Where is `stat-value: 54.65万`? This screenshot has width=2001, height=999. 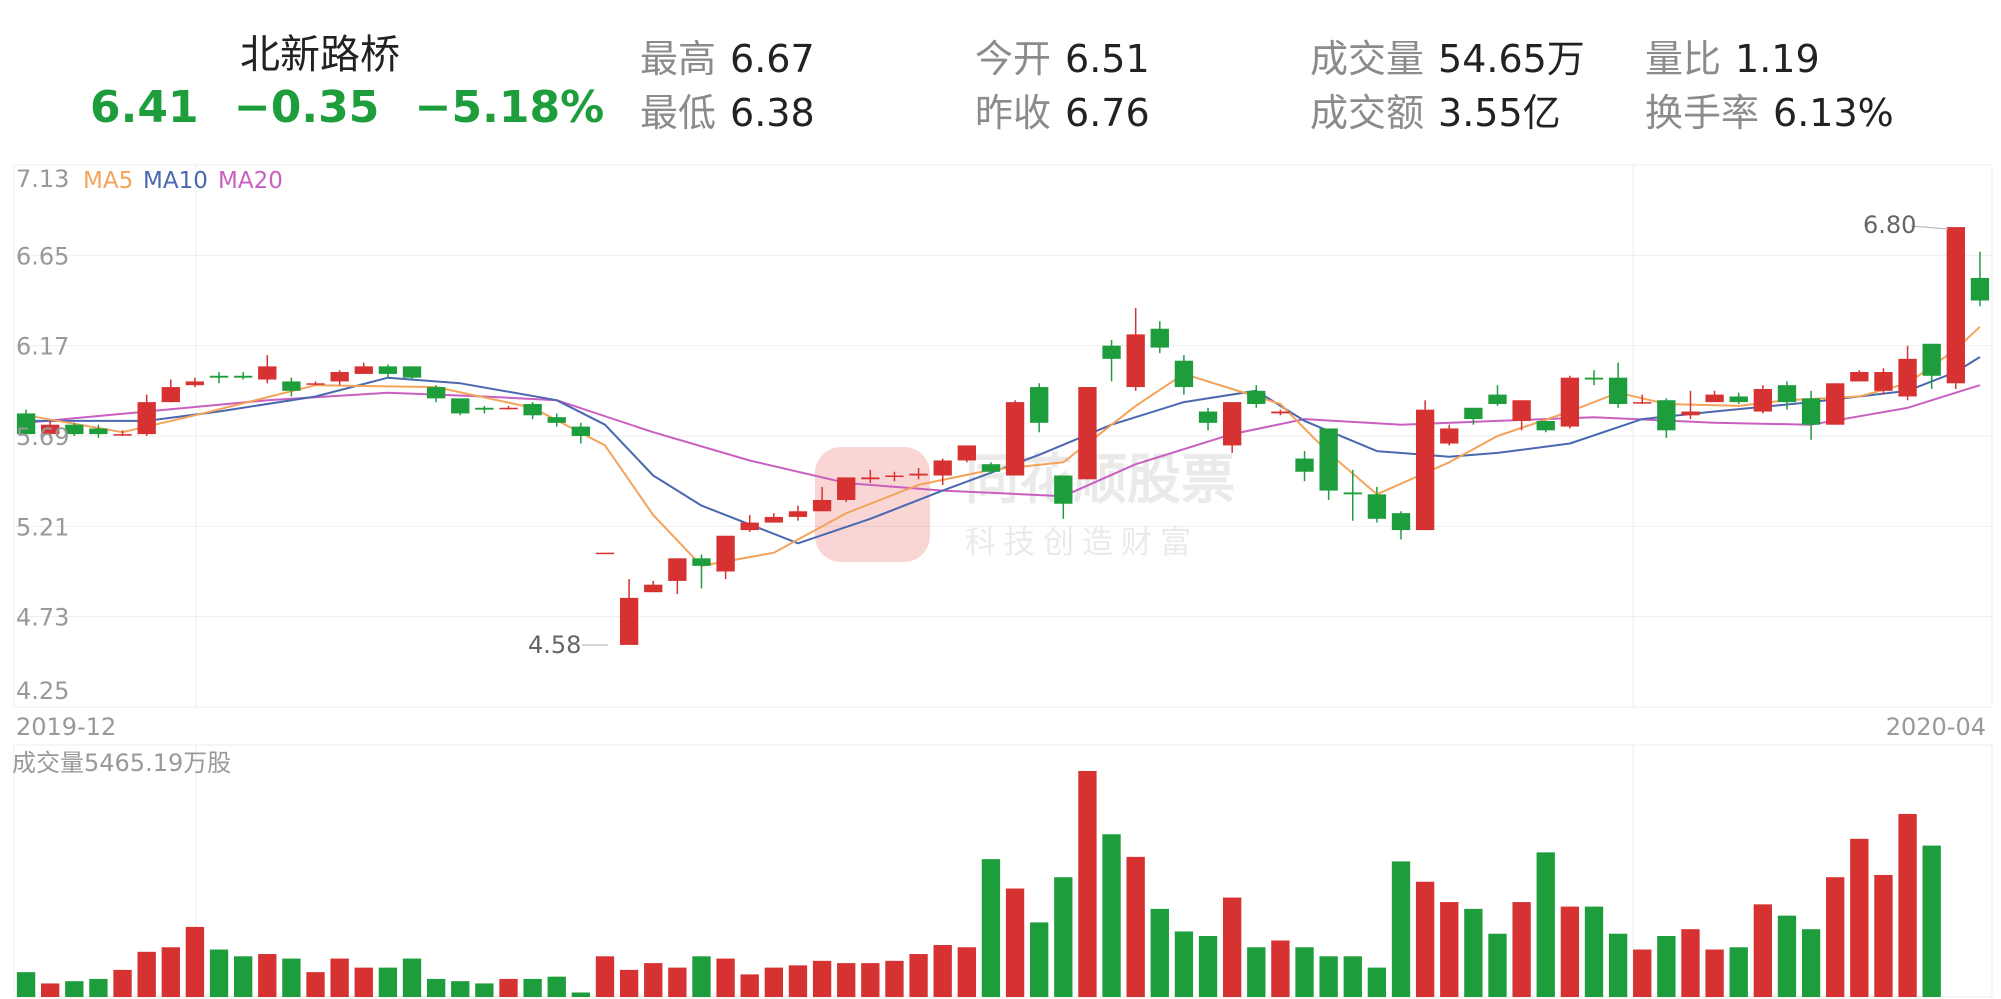
stat-value: 54.65万 is located at coordinates (1511, 59).